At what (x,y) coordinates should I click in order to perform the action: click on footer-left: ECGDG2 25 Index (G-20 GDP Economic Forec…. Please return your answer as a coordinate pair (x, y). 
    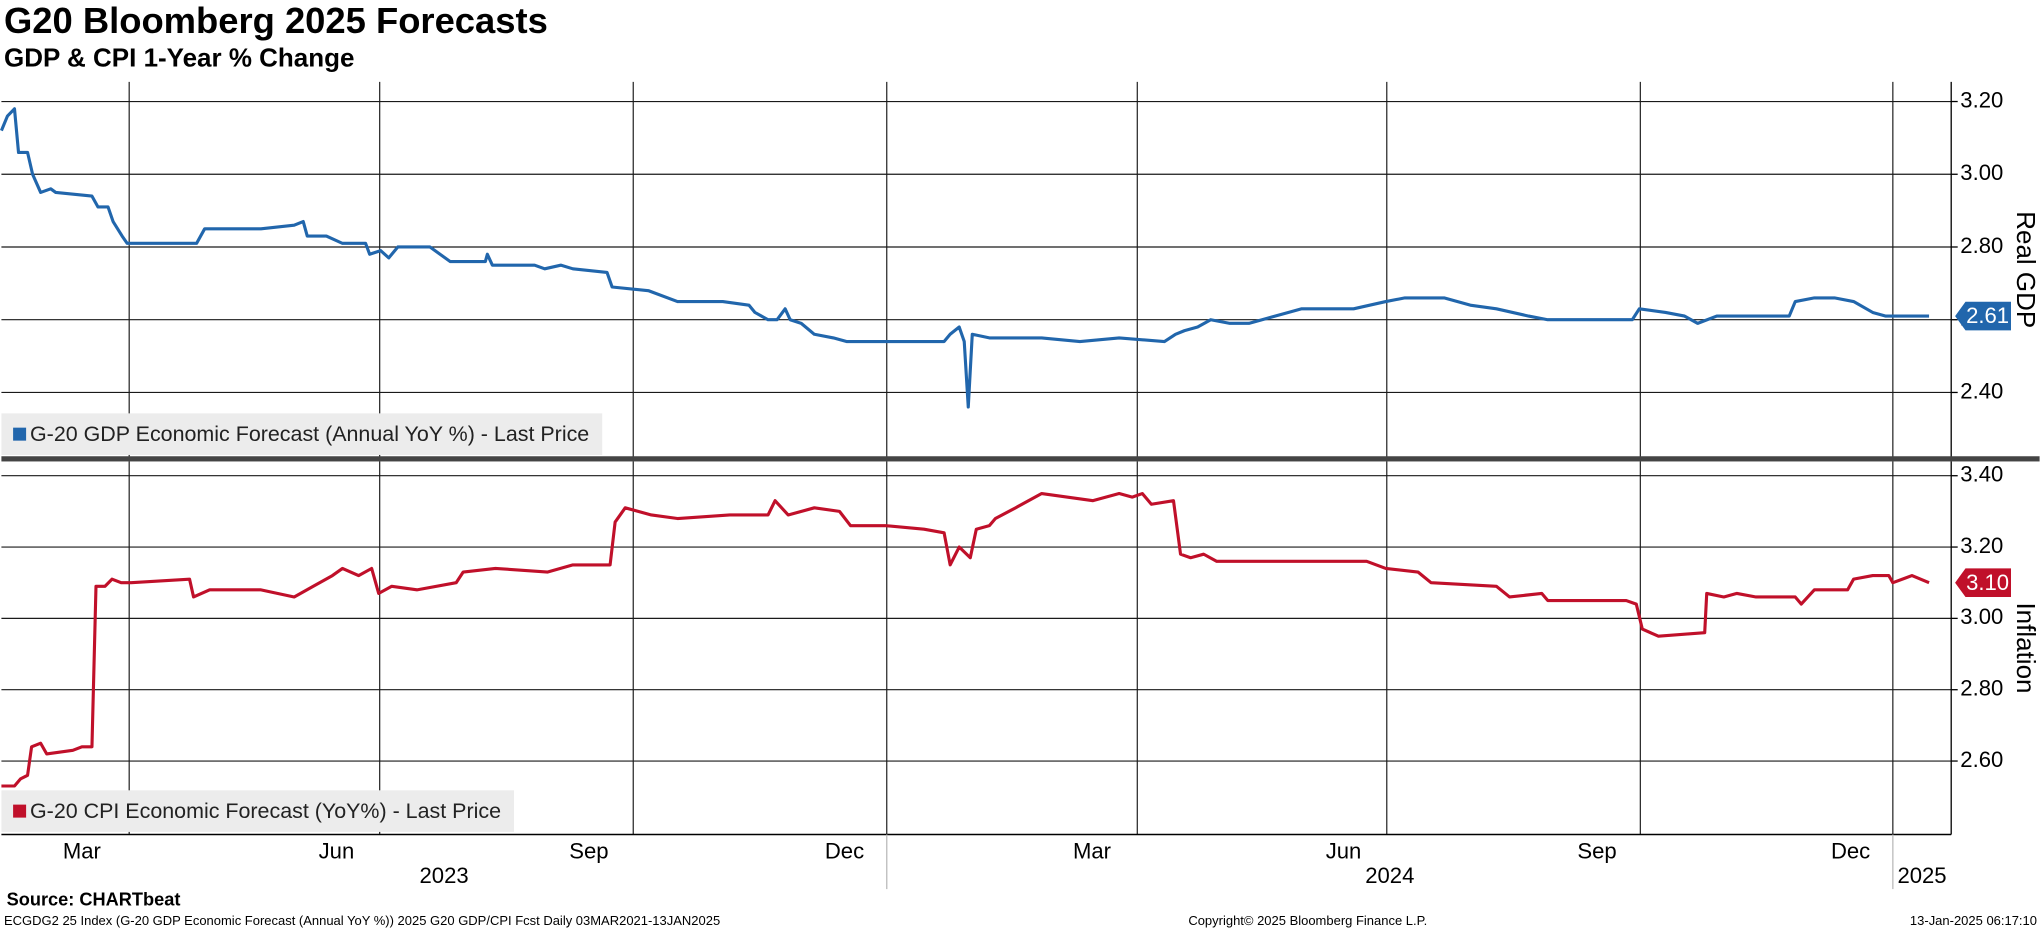
    Looking at the image, I should click on (362, 920).